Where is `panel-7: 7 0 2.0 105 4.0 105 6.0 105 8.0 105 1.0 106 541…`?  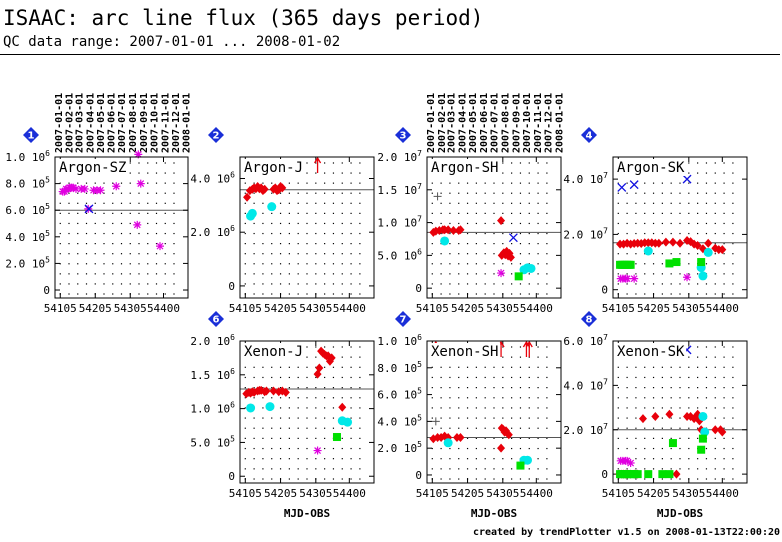
panel-7: 7 0 2.0 105 4.0 105 6.0 105 8.0 105 1.0 106 541… is located at coordinates (469, 415).